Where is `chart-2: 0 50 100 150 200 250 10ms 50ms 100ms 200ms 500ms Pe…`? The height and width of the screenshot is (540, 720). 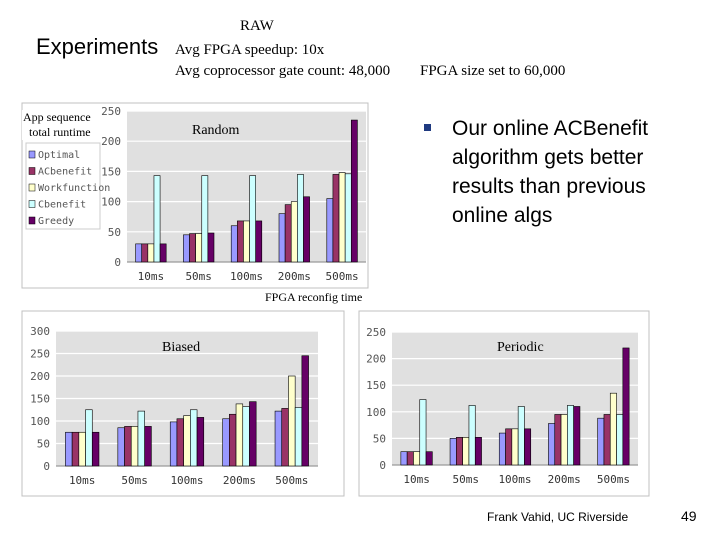 chart-2: 0 50 100 150 200 250 10ms 50ms 100ms 200ms 500ms Pe… is located at coordinates (504, 403).